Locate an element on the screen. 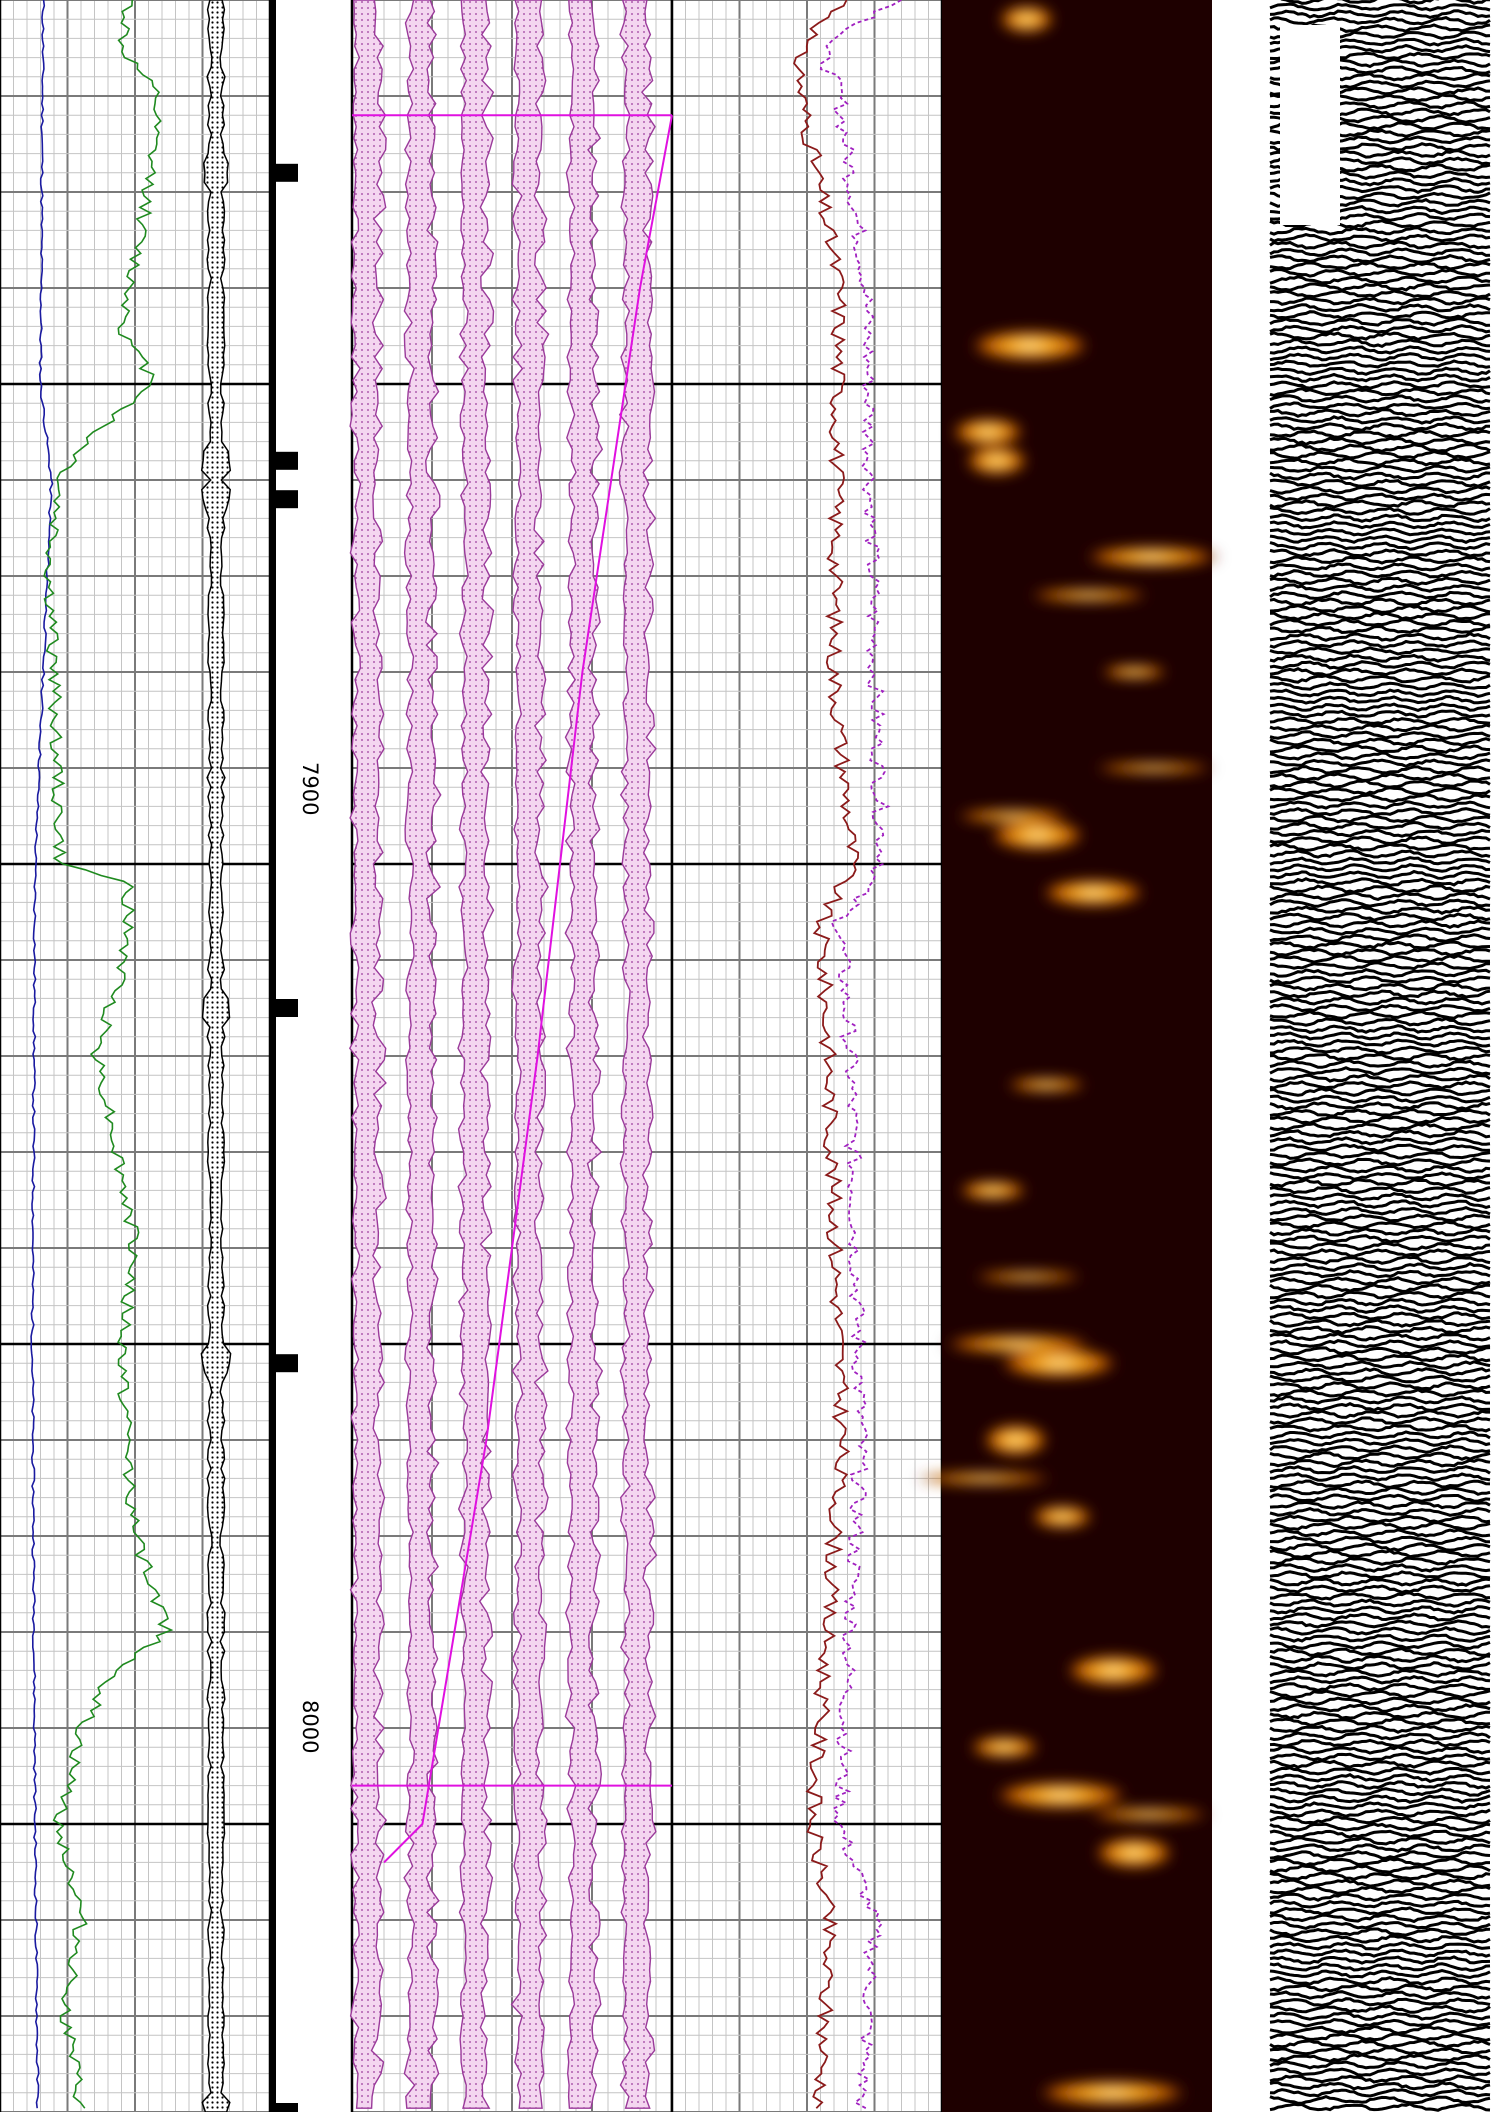 The width and height of the screenshot is (1494, 2112). depth-label-7900: 7900 is located at coordinates (310, 788).